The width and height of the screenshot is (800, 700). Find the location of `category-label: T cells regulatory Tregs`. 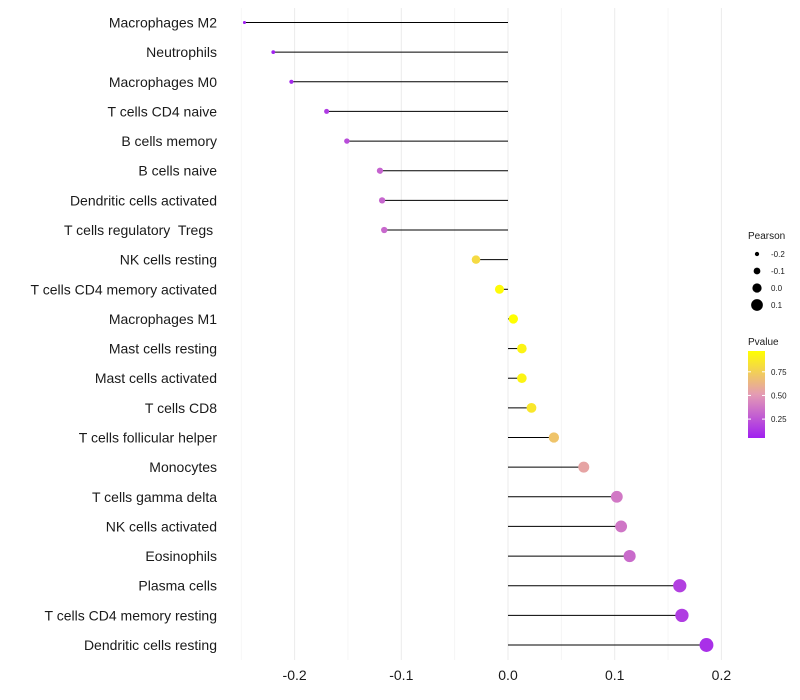

category-label: T cells regulatory Tregs is located at coordinates (140, 230).